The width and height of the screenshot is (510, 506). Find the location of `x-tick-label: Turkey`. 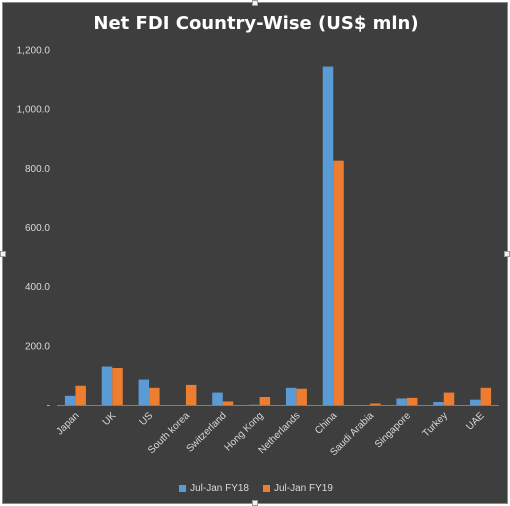

x-tick-label: Turkey is located at coordinates (435, 424).